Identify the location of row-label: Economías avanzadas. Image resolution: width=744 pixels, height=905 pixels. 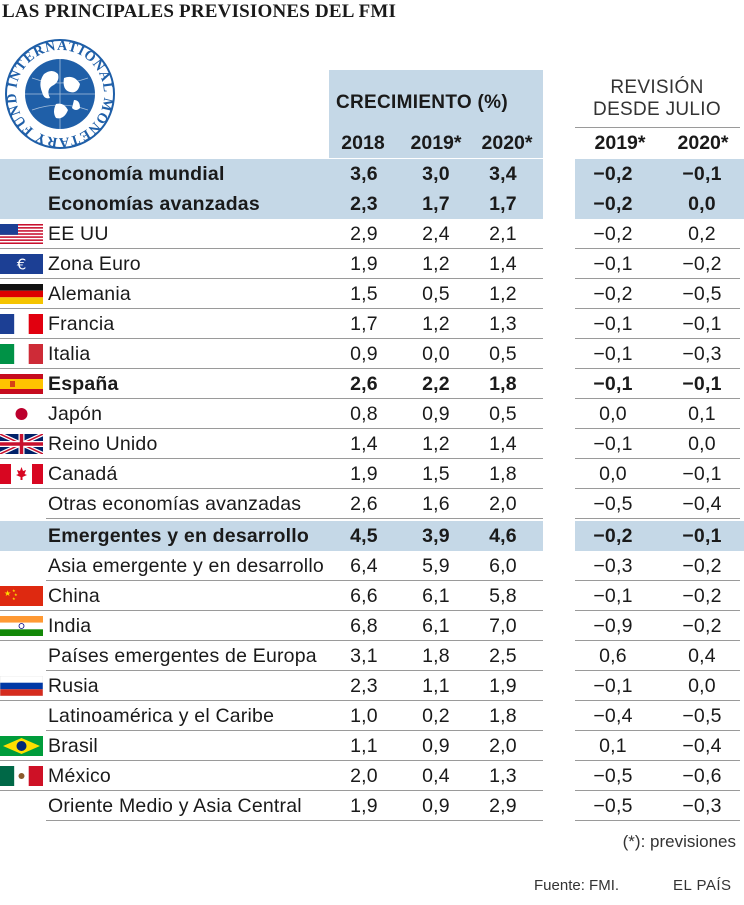
(154, 204).